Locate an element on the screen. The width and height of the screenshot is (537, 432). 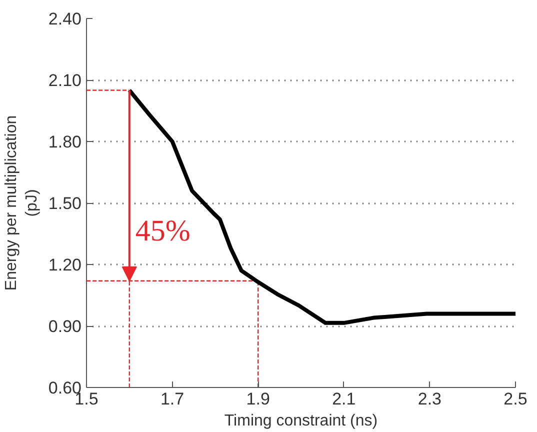
y-tick-label: 2.10 is located at coordinates (65, 80).